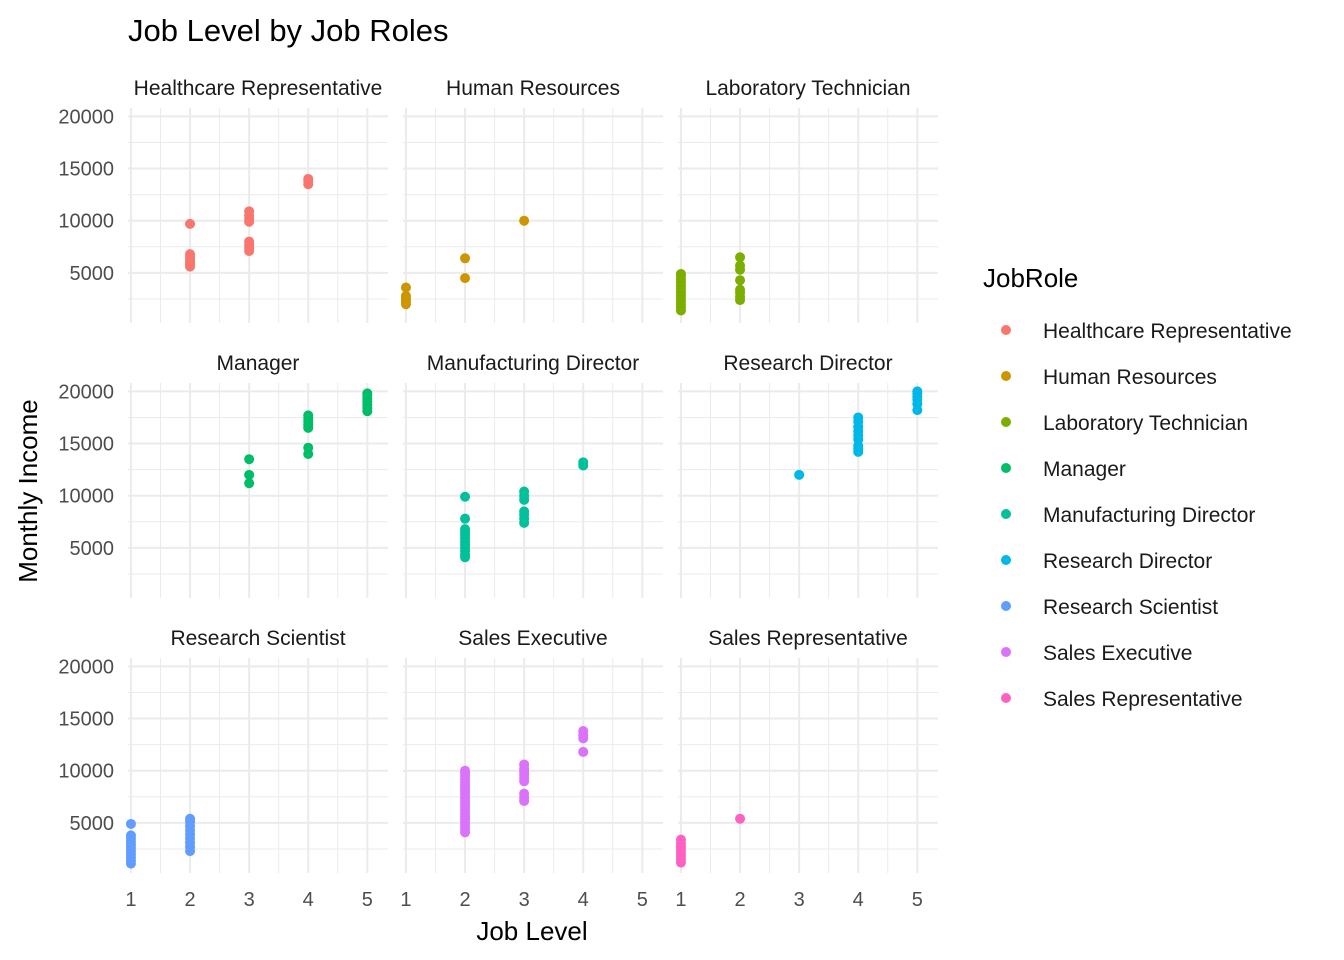  What do you see at coordinates (223, 475) in the screenshot?
I see `facet-panel: Manager 5000 10000 15000 20000` at bounding box center [223, 475].